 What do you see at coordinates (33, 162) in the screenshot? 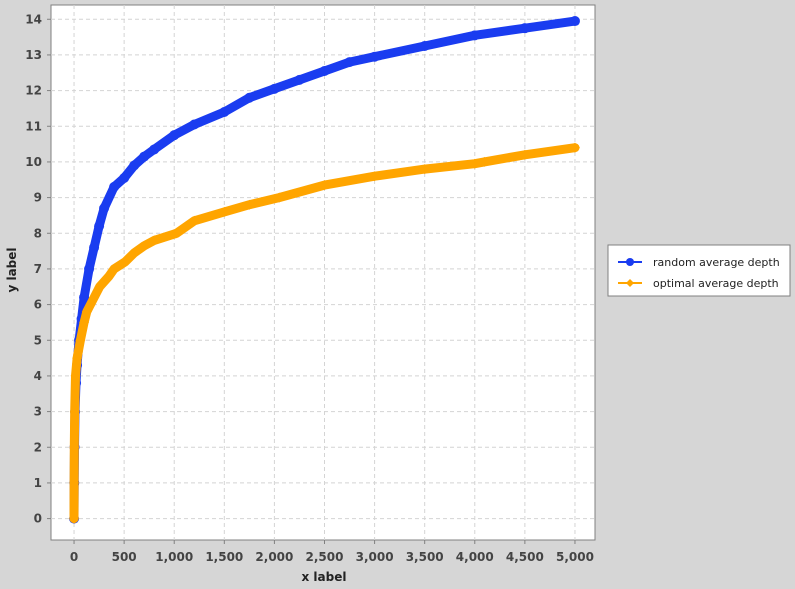
I see `y-tick-label: 10` at bounding box center [33, 162].